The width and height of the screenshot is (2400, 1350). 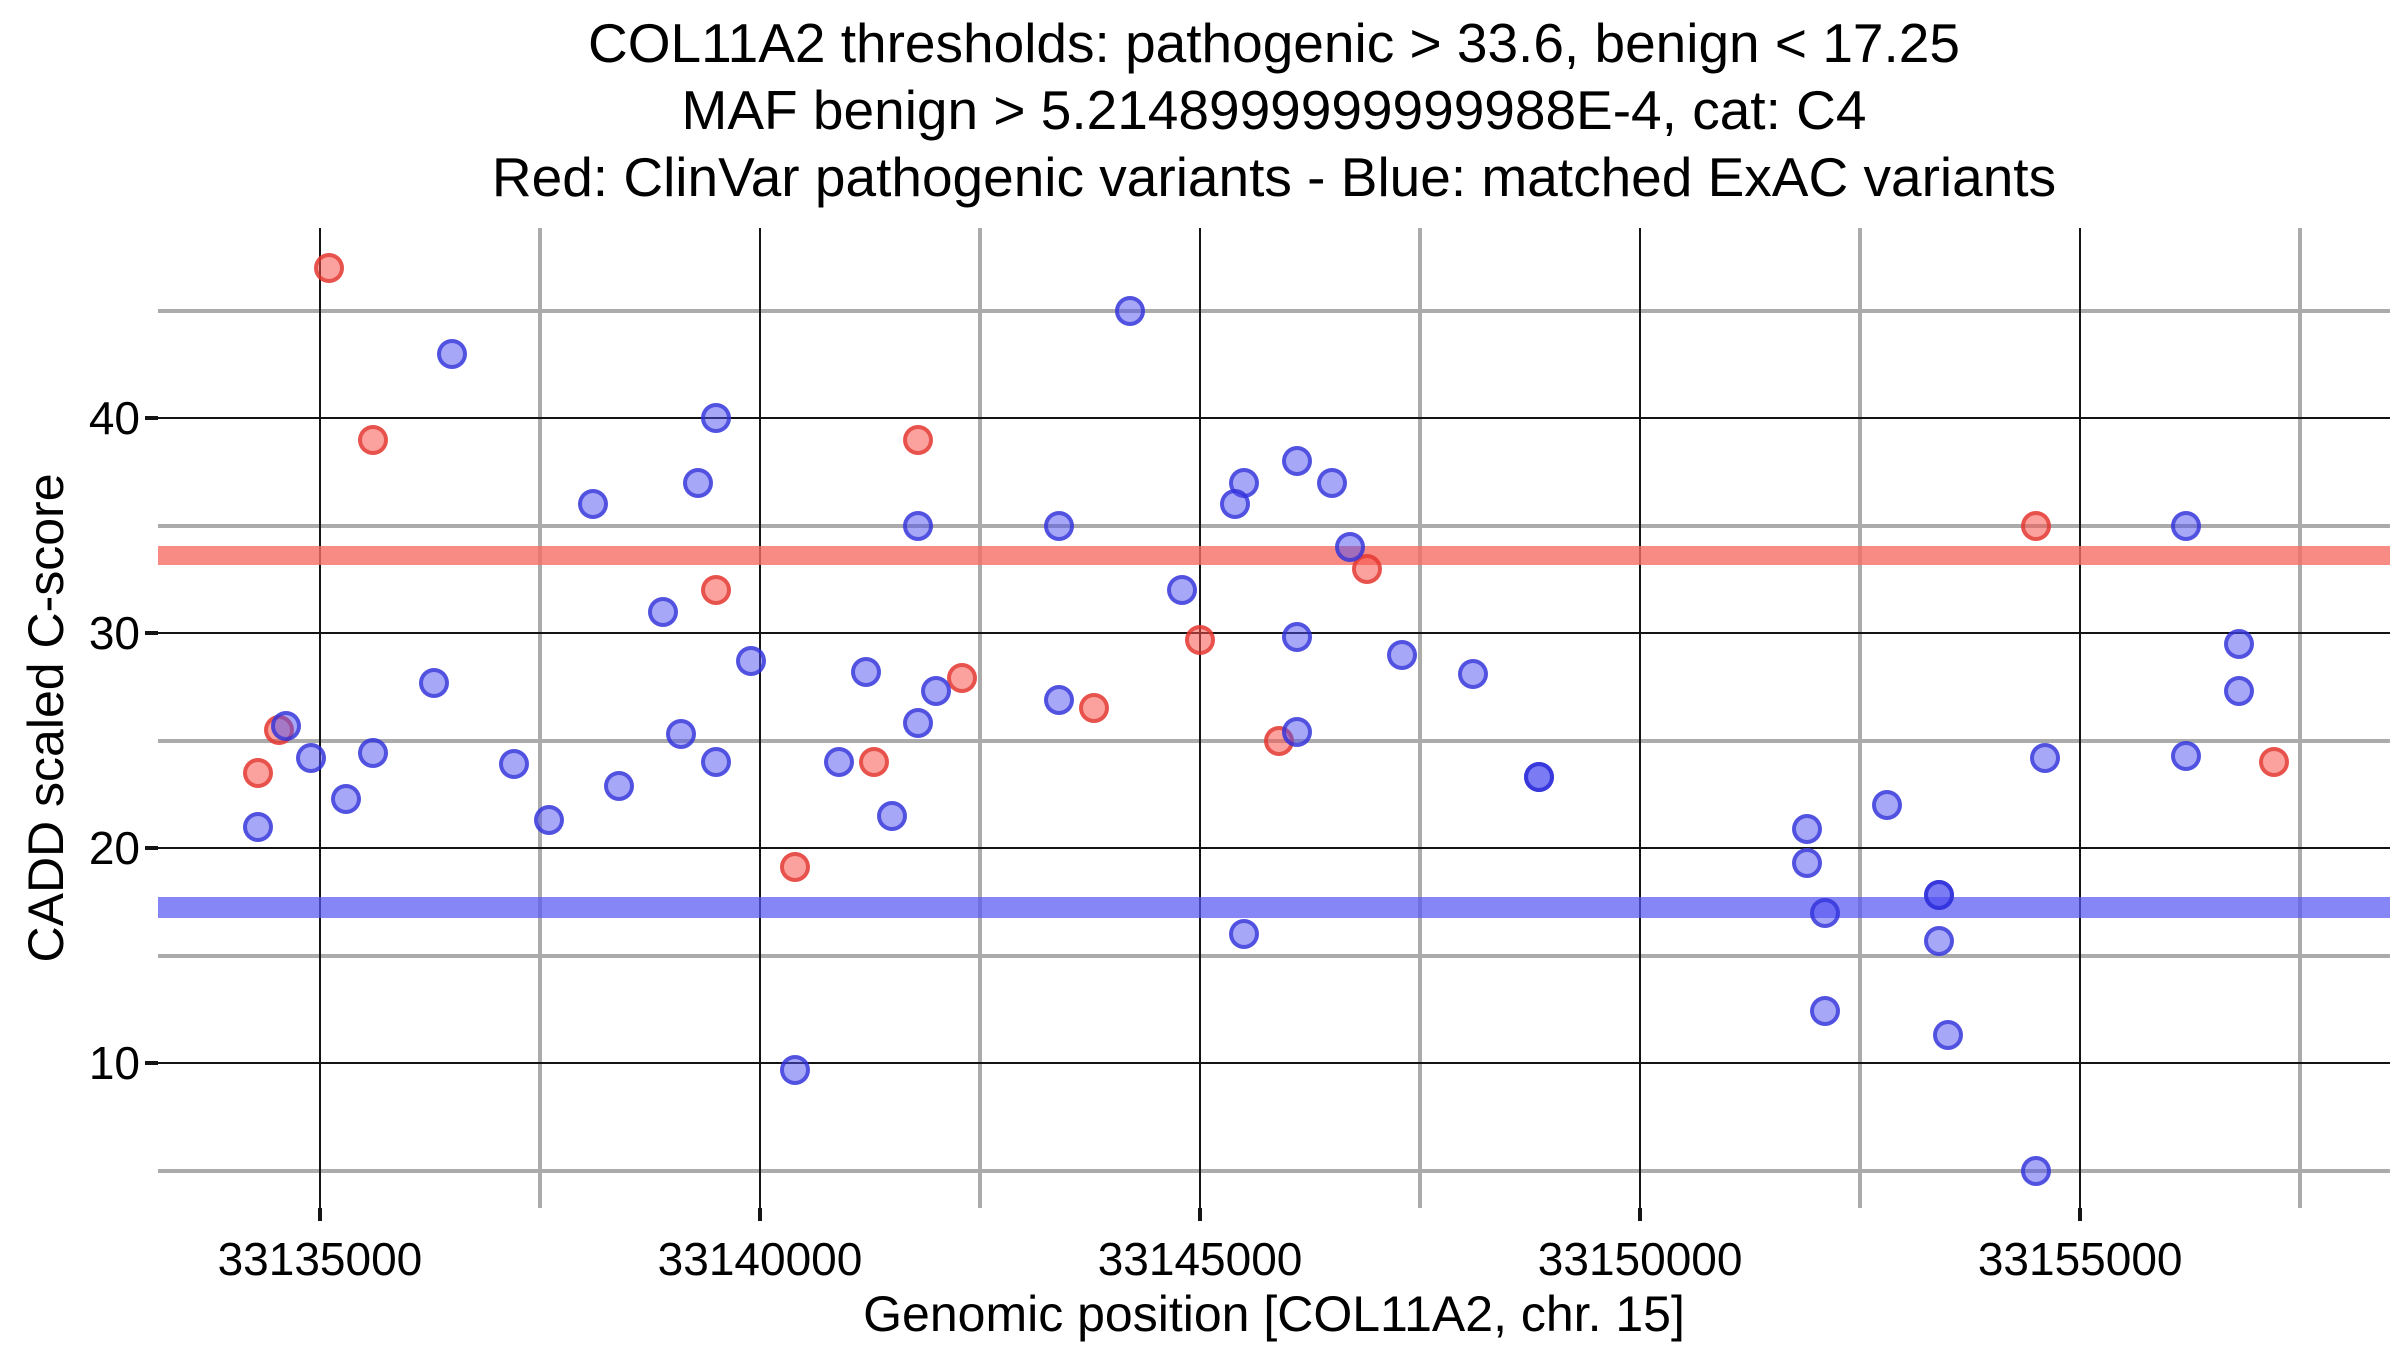 What do you see at coordinates (46, 718) in the screenshot?
I see `y-axis-title: CADD scaled C-score` at bounding box center [46, 718].